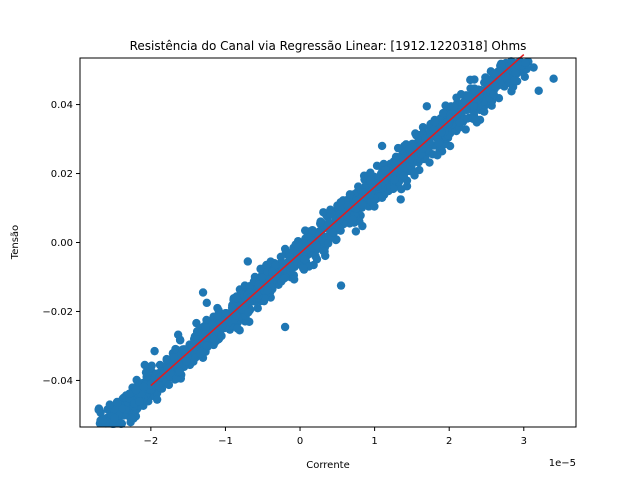  What do you see at coordinates (374, 441) in the screenshot?
I see `x-tick-label: 1` at bounding box center [374, 441].